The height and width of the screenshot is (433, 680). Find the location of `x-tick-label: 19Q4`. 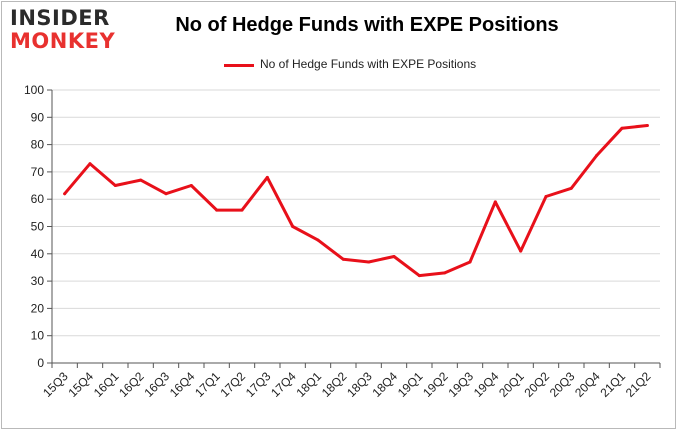

x-tick-label: 19Q4 is located at coordinates (486, 384).